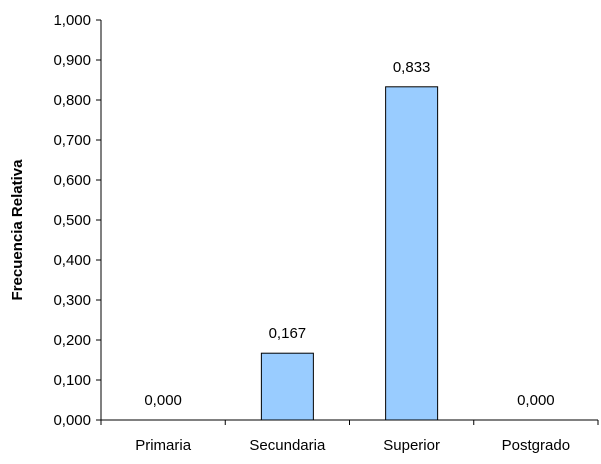  What do you see at coordinates (288, 333) in the screenshot?
I see `data-label: 0,167` at bounding box center [288, 333].